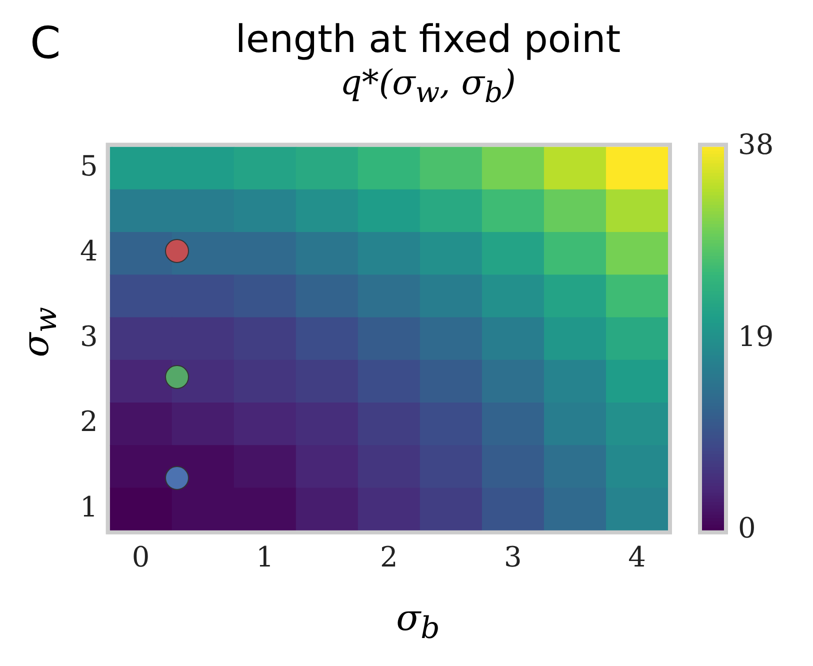 The height and width of the screenshot is (666, 813). What do you see at coordinates (747, 528) in the screenshot?
I see `color-bar-label: 0` at bounding box center [747, 528].